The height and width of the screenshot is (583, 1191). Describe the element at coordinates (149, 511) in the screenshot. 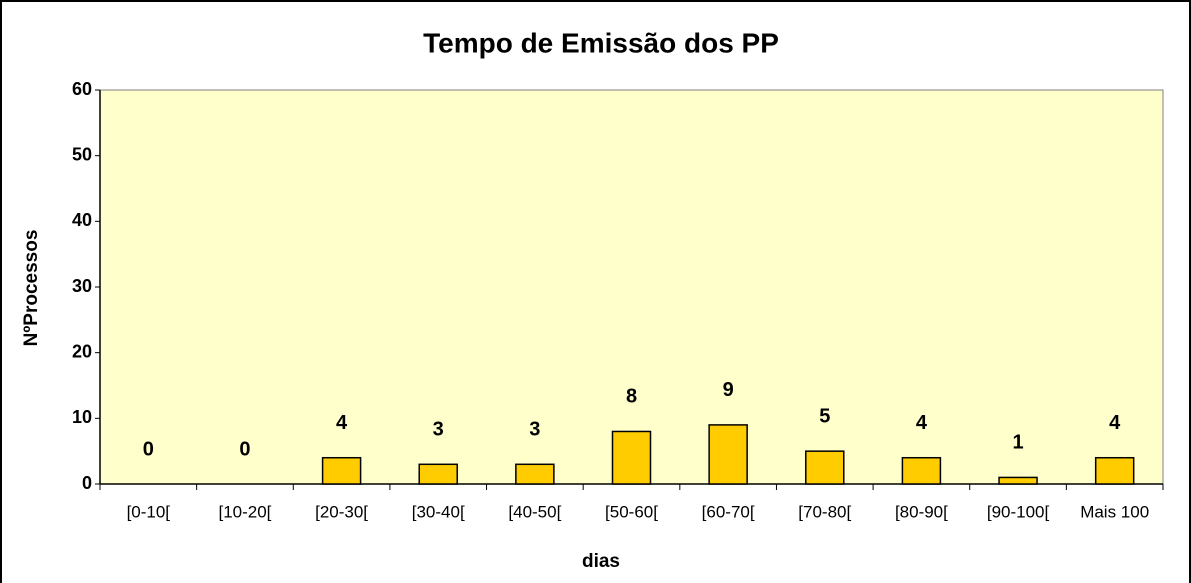

I see `x-tick-label: [0-10[` at that location.